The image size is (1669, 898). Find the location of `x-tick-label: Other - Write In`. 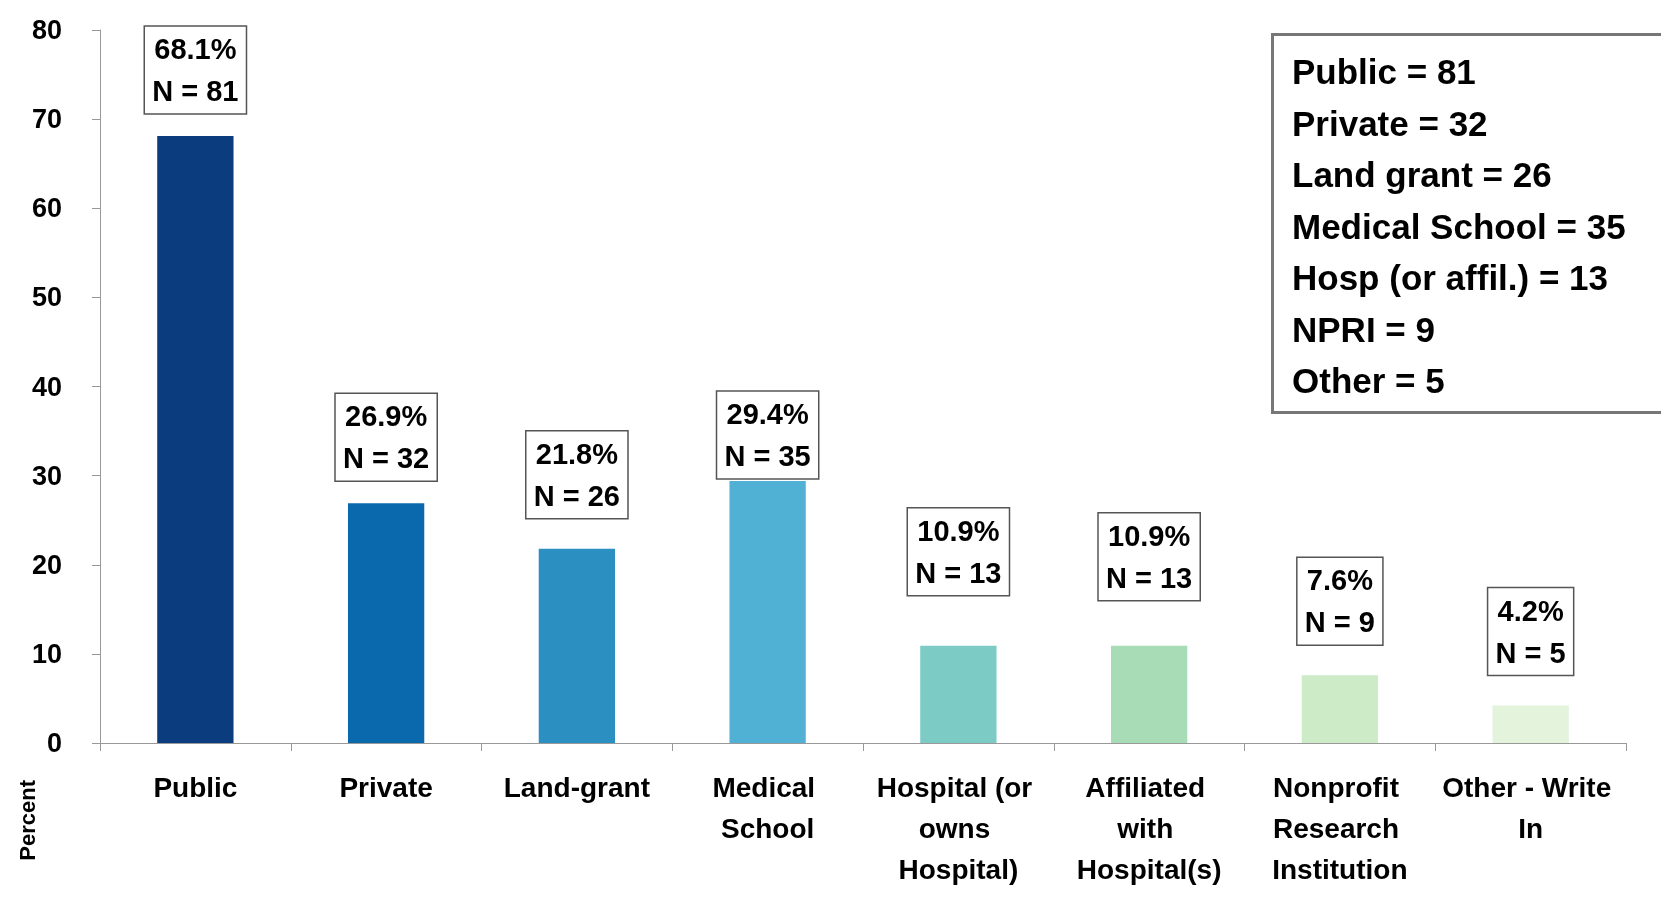

x-tick-label: Other - Write In is located at coordinates (1531, 808).